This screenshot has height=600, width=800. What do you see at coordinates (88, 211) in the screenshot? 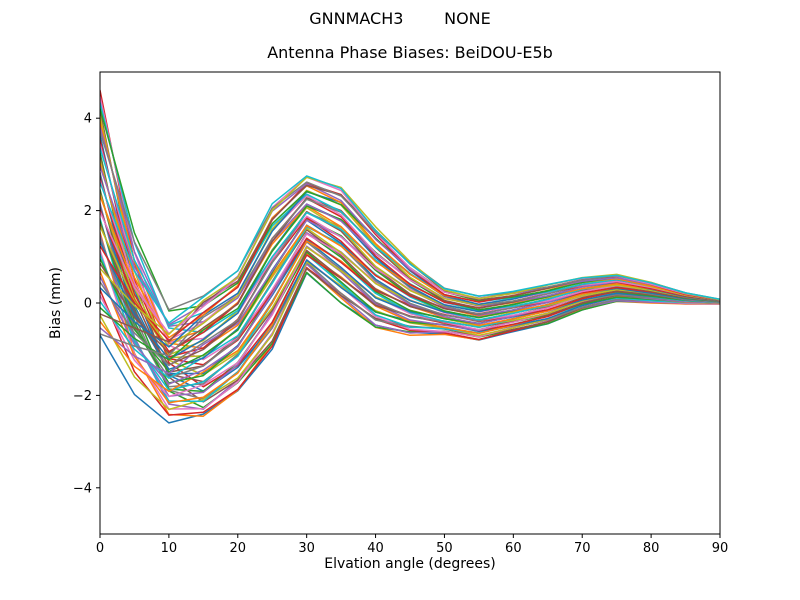
I see `y-tick-label: 2` at bounding box center [88, 211].